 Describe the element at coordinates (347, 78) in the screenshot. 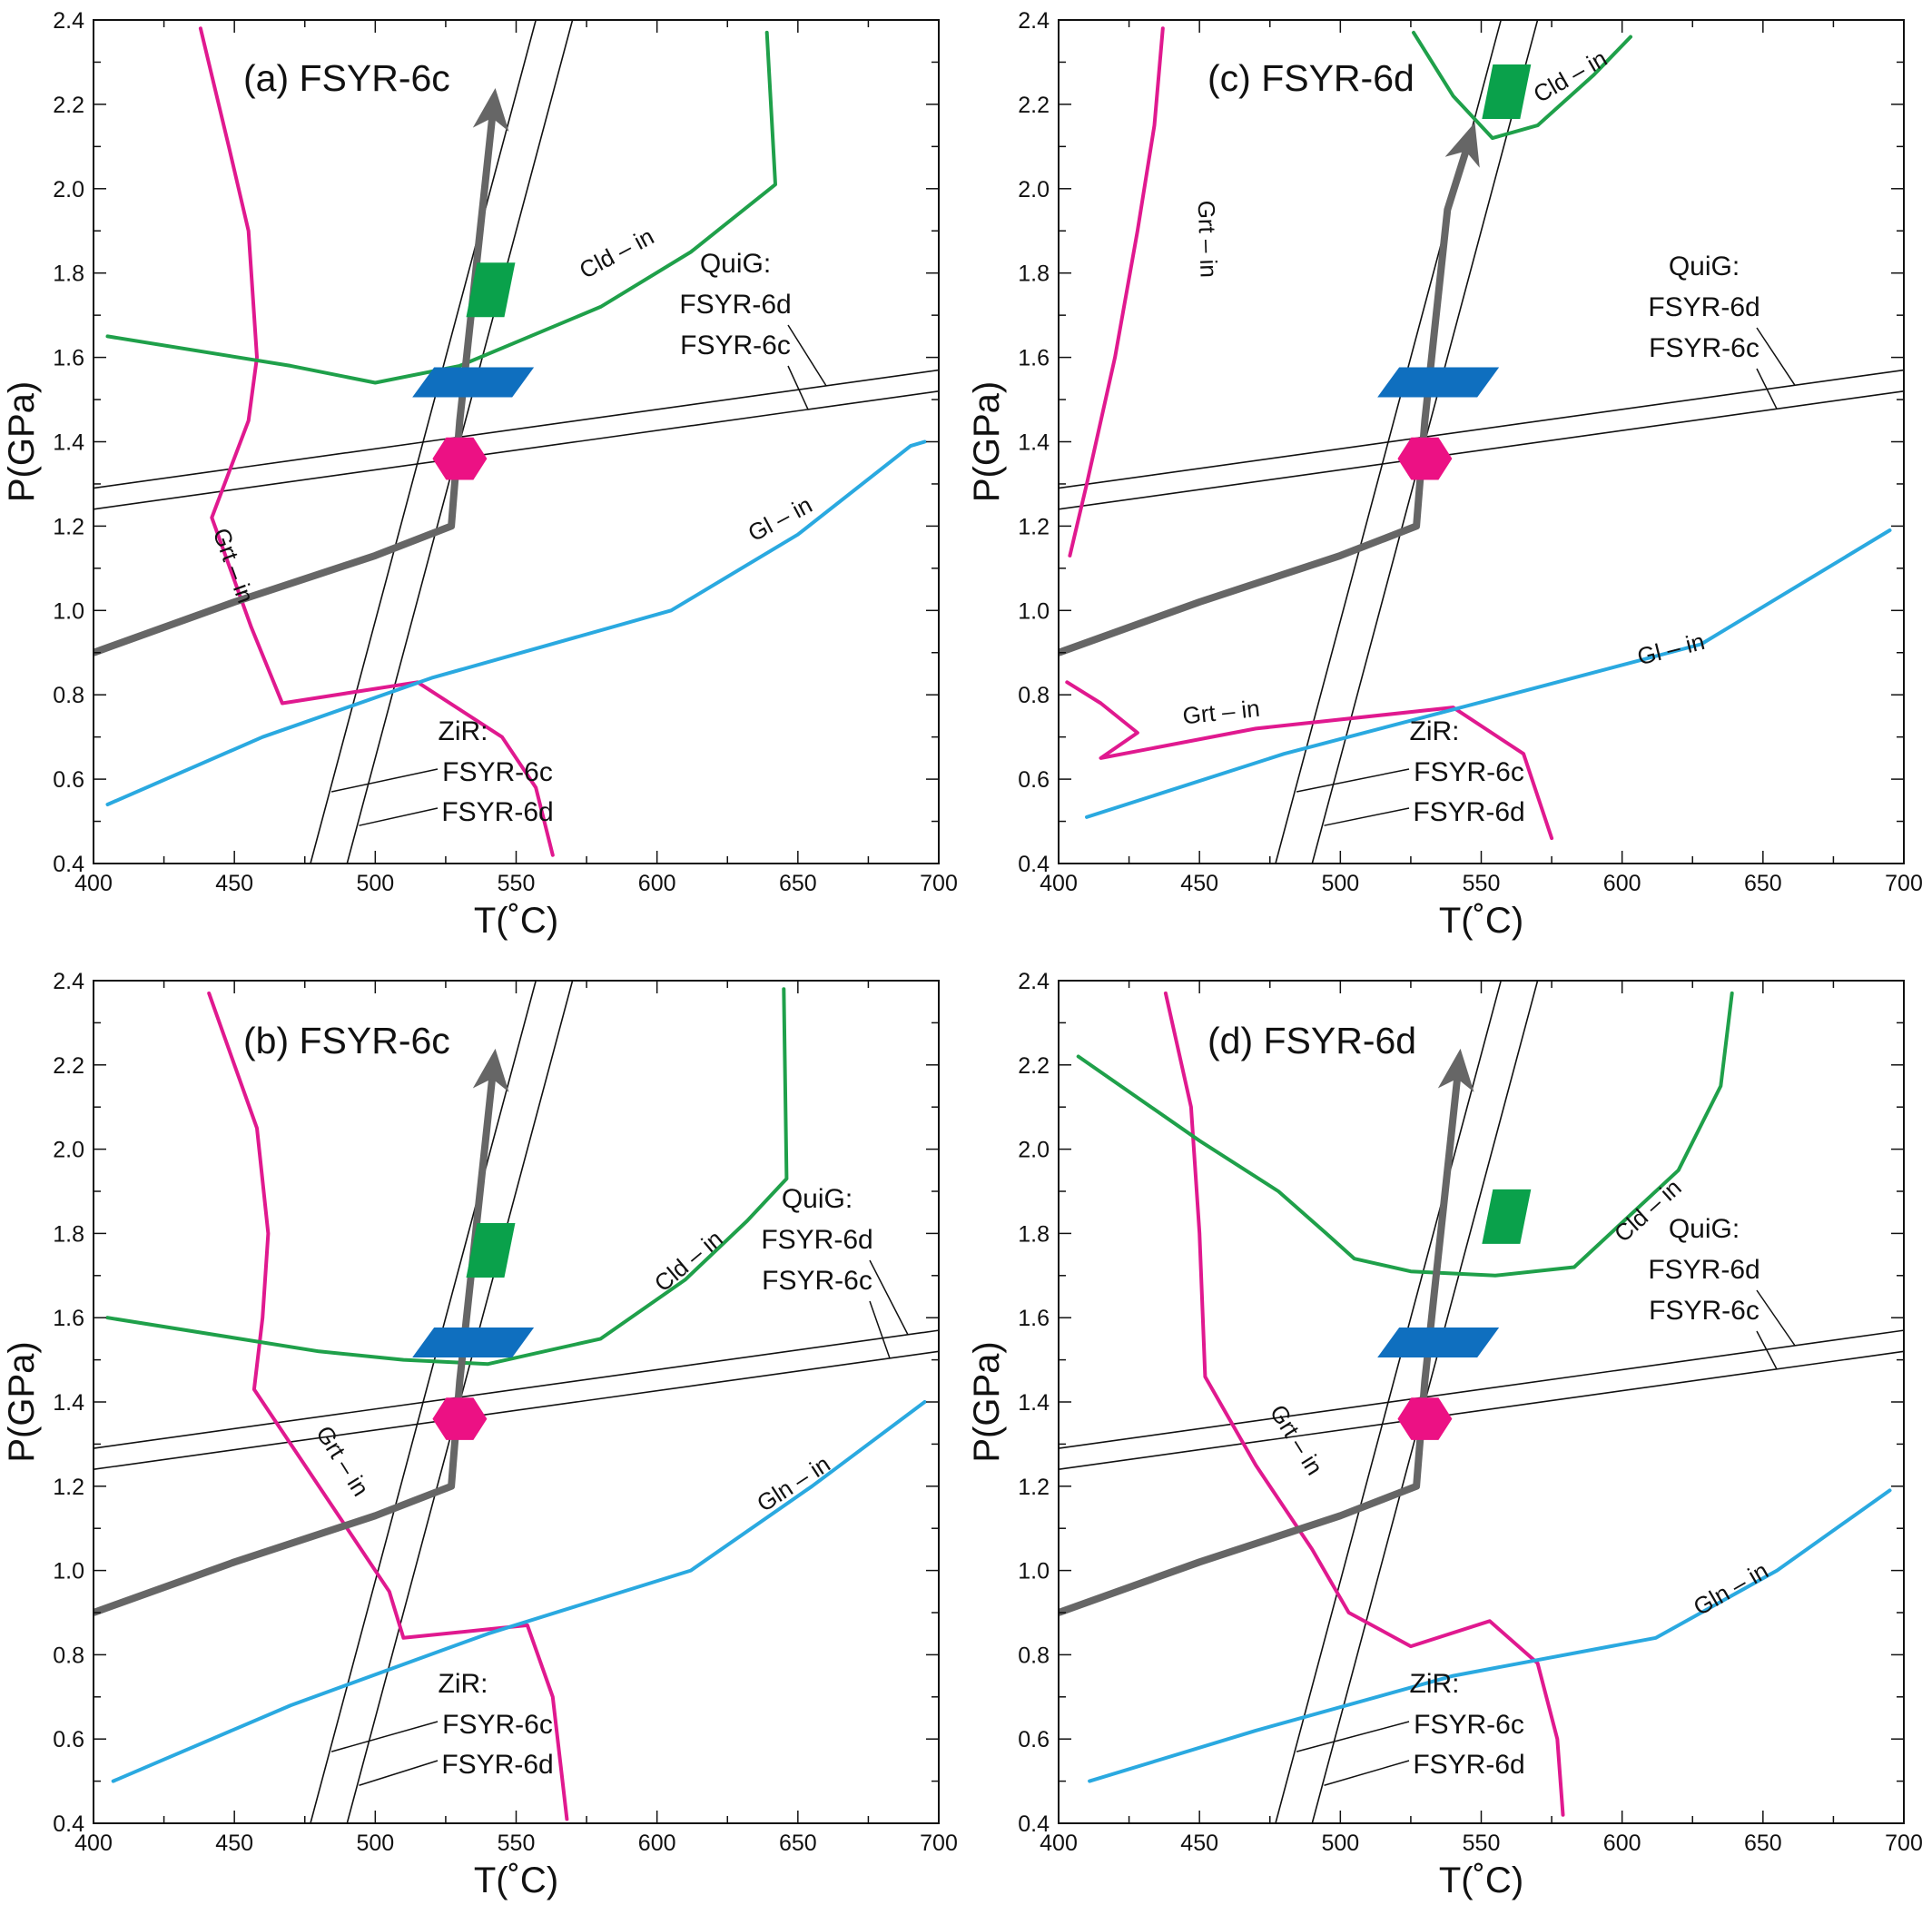

I see `panel-title: (a) FSYR-6c` at that location.